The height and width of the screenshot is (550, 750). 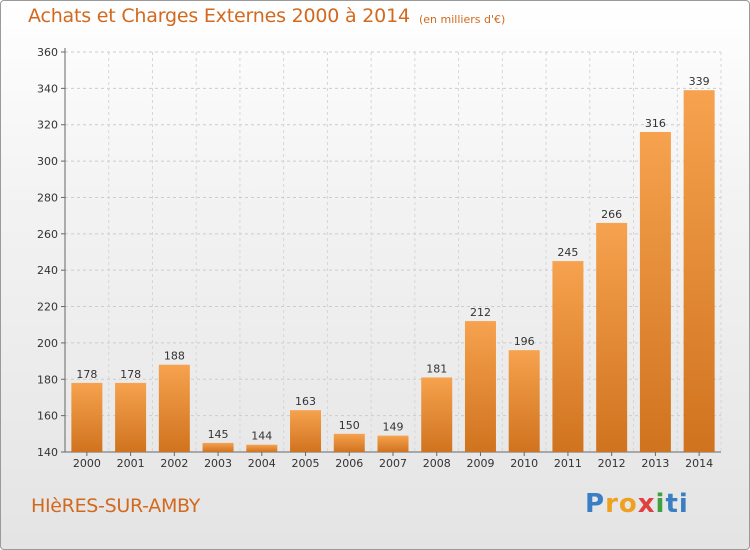 What do you see at coordinates (306, 463) in the screenshot?
I see `x-tick-label: 2005` at bounding box center [306, 463].